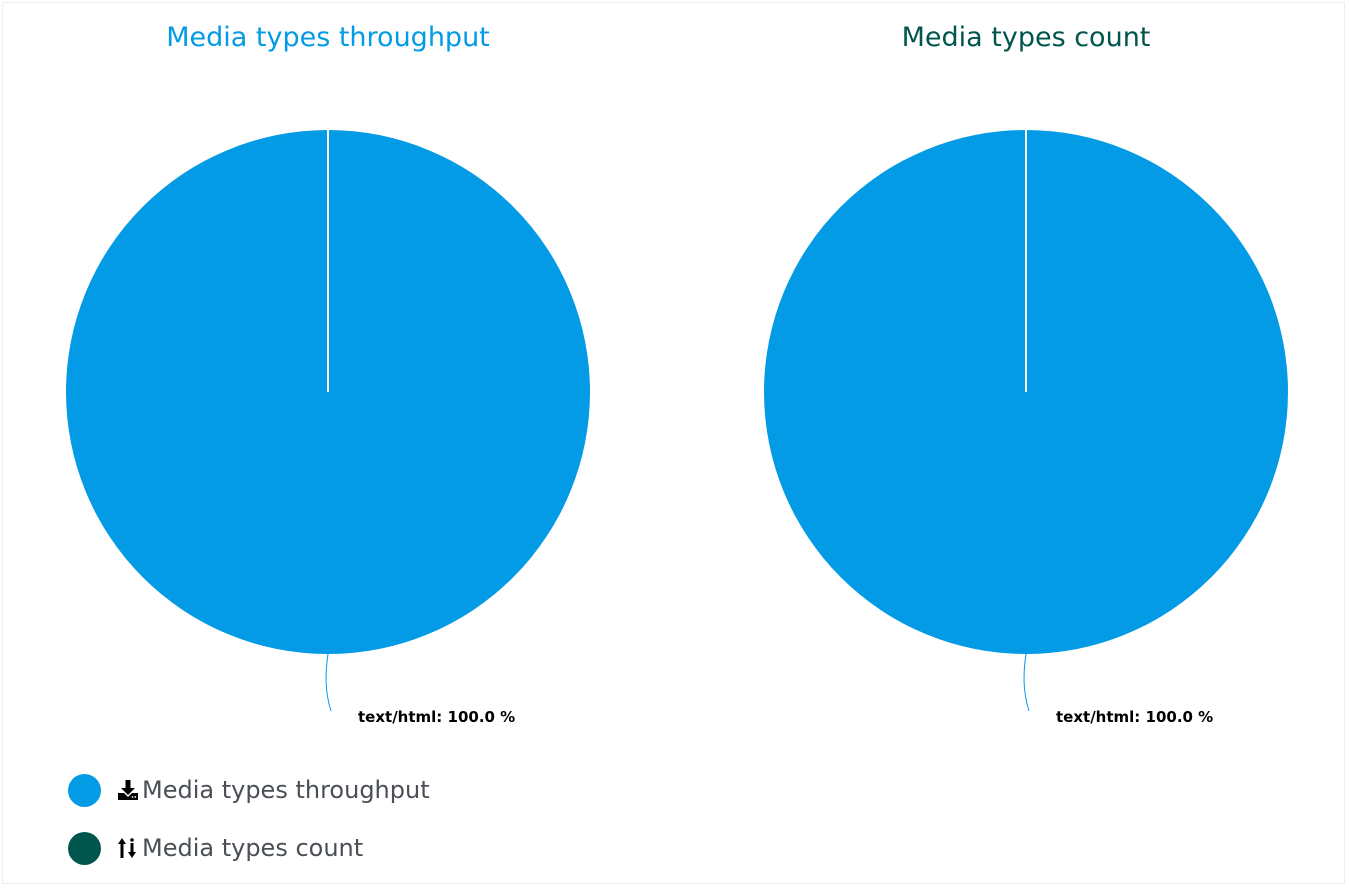  Describe the element at coordinates (253, 848) in the screenshot. I see `legend-label-count: Media types count` at that location.